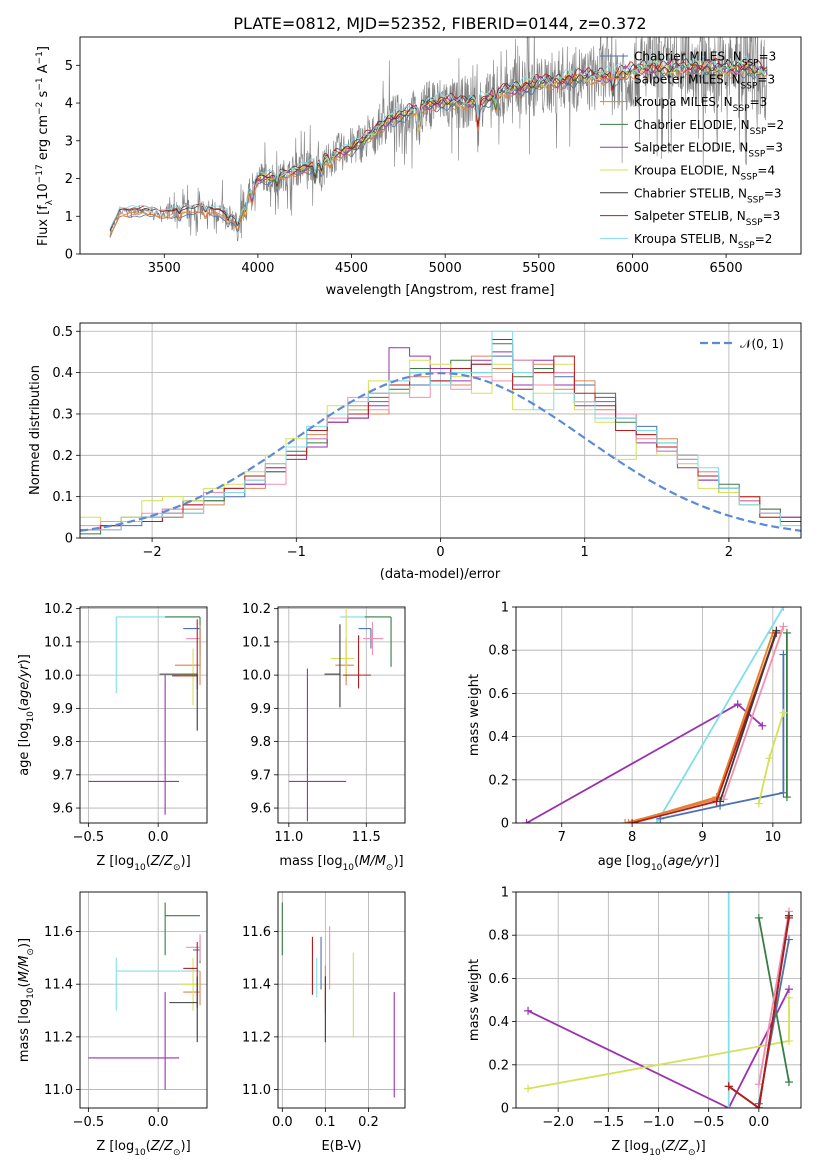 This screenshot has width=819, height=1170. I want to click on x-tick-label: 11.5, so click(366, 837).